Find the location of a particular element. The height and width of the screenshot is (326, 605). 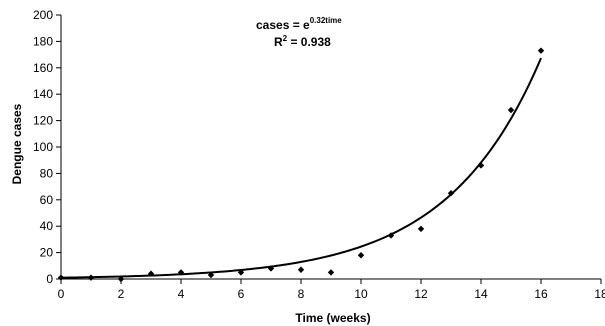

y-ticks: 0 20 40 60 80 100 120 140 160 180 200 is located at coordinates (47, 147).